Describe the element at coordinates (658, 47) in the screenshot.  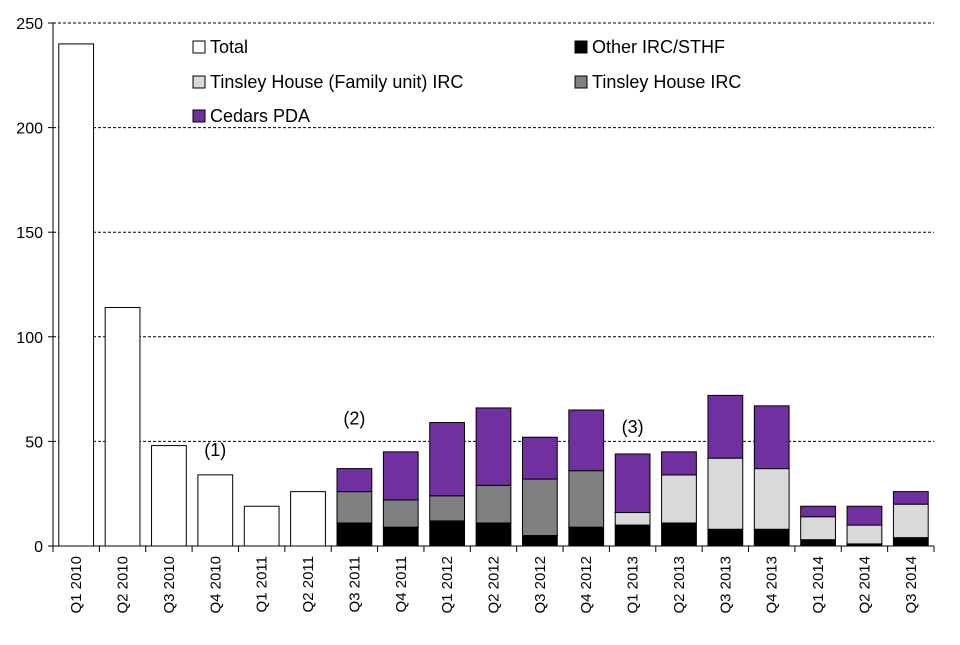
I see `legend-label-1: Other IRC/STHF` at that location.